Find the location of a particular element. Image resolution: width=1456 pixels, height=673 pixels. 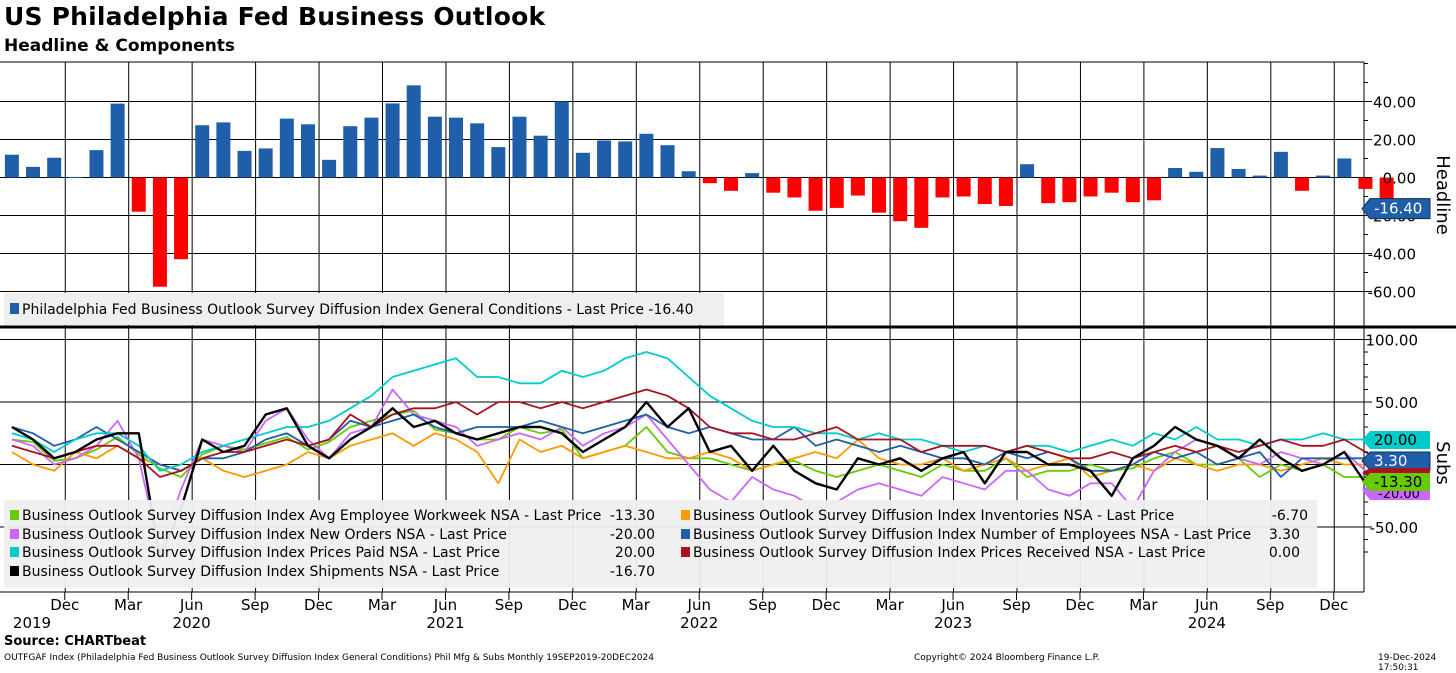

legend-value: 20.00 is located at coordinates (635, 553).